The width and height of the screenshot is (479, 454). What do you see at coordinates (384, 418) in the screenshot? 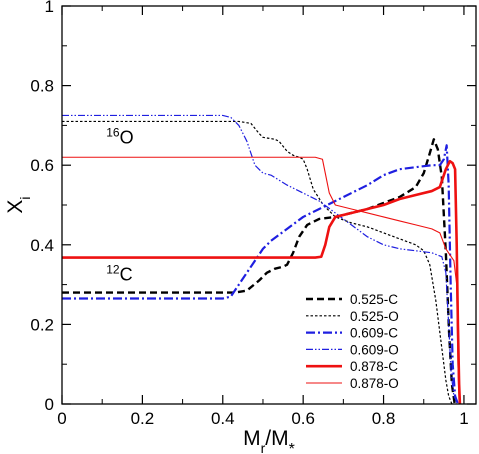
I see `x-tick-label: 0.8` at bounding box center [384, 418].